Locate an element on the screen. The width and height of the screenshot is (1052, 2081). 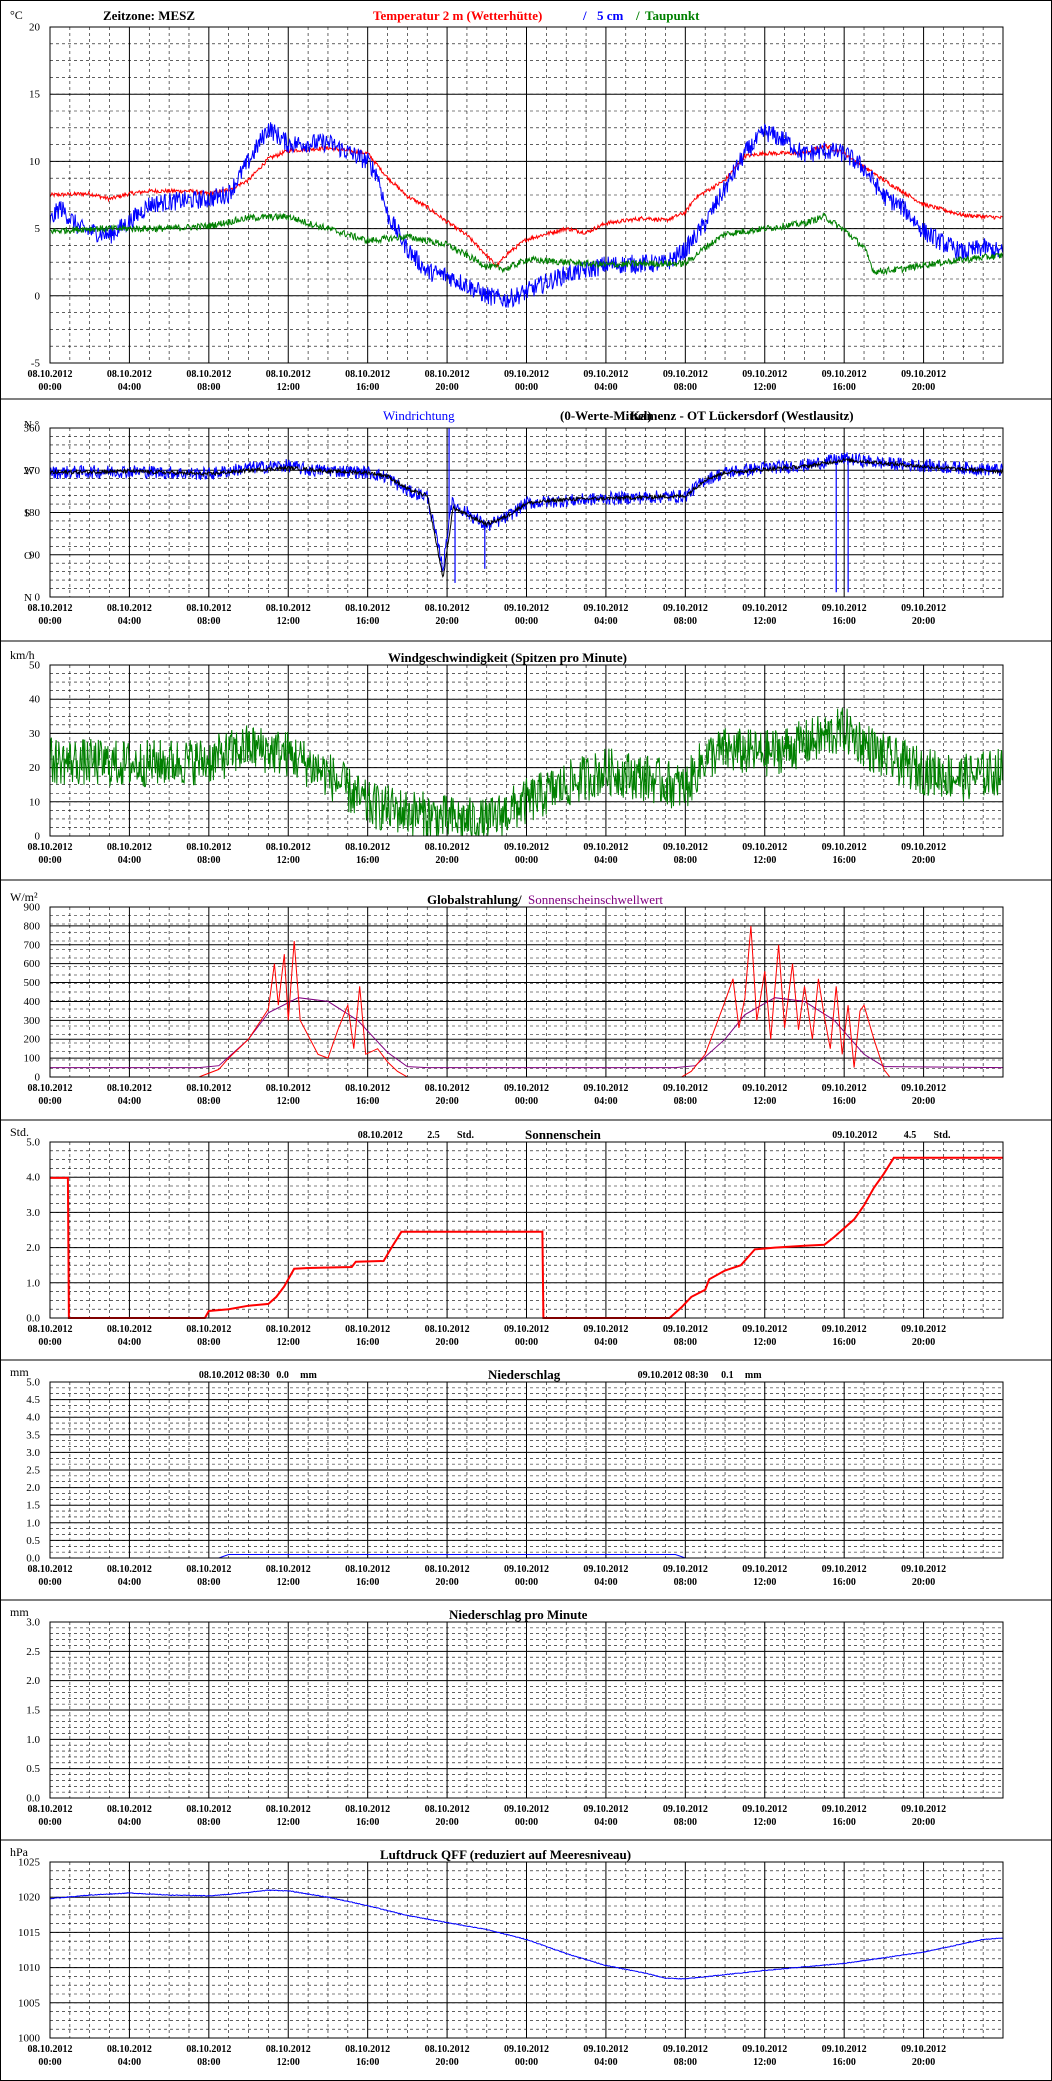
chart-title: Niederschlag is located at coordinates (524, 1374).